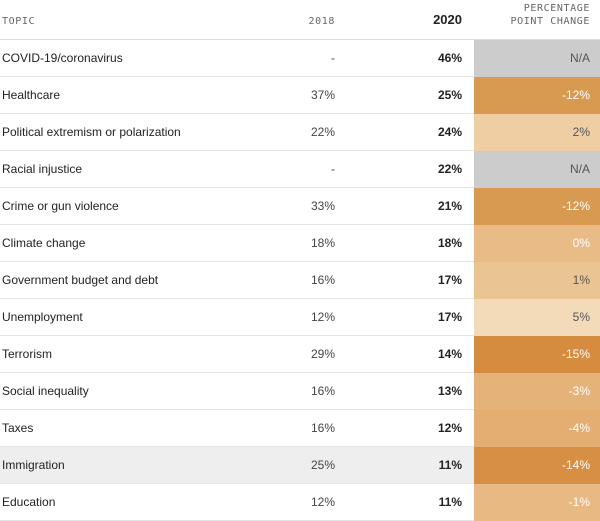  Describe the element at coordinates (537, 391) in the screenshot. I see `row-change-value: -3%` at that location.